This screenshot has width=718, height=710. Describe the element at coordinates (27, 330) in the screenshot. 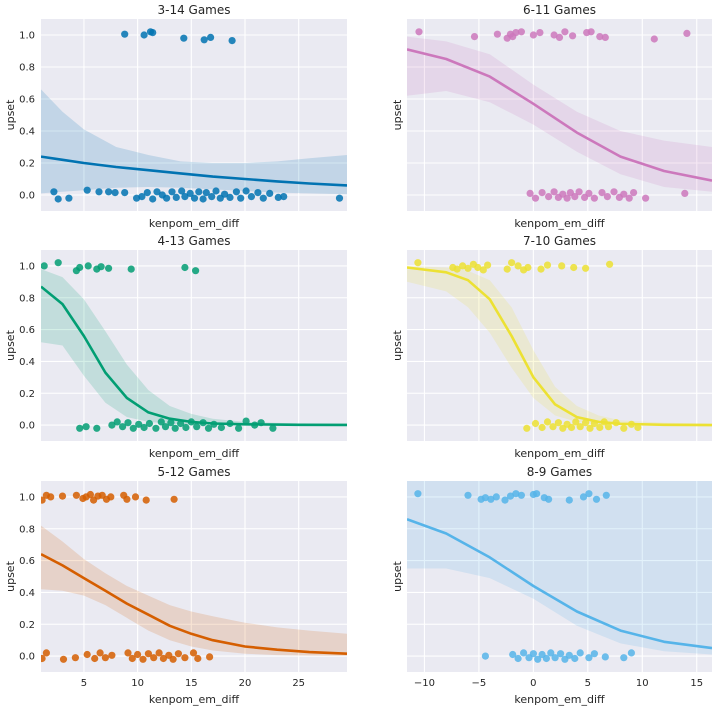

I see `y-tick-label: 0.6` at that location.